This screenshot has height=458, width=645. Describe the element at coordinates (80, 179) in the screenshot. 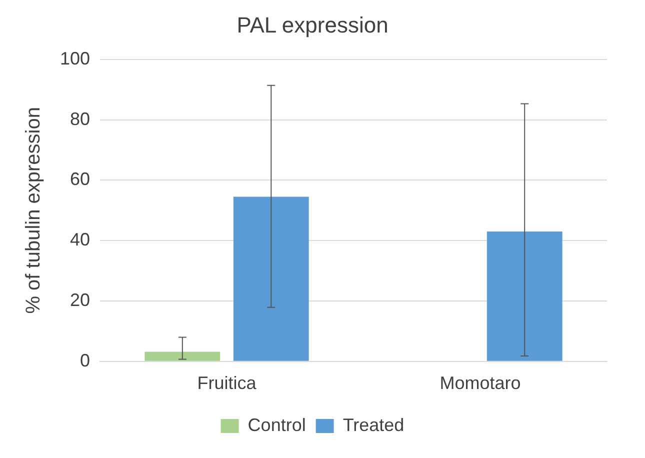

I see `y-tick-label: 60` at that location.